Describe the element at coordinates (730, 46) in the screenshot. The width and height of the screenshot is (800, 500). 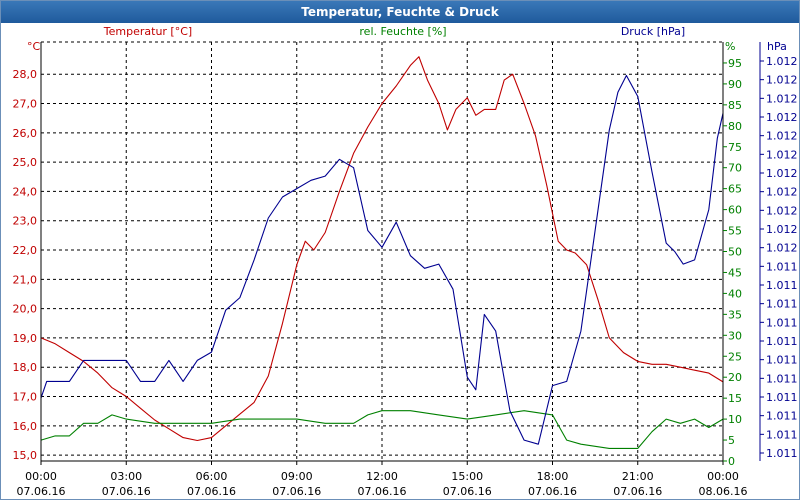
I see `humidity-unit-label: %` at that location.